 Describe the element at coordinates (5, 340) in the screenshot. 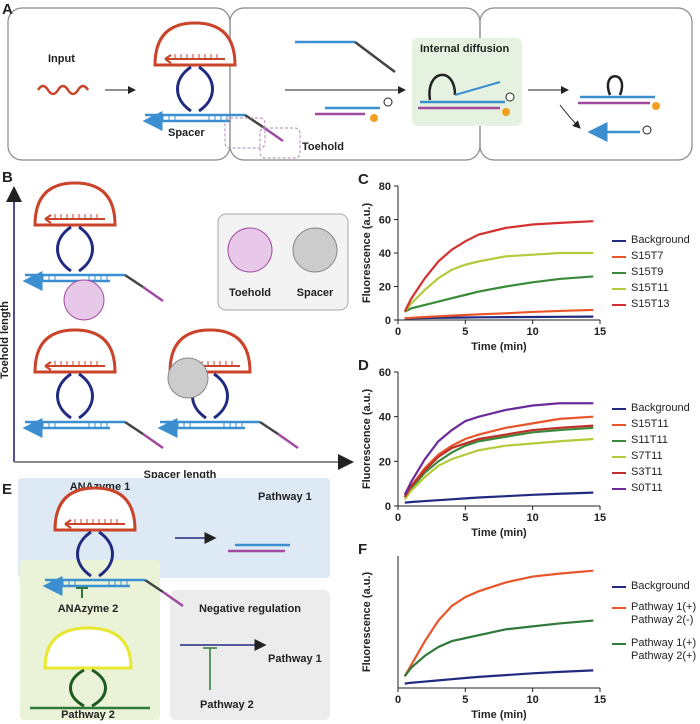

I see `axis-title: Toehold length` at that location.